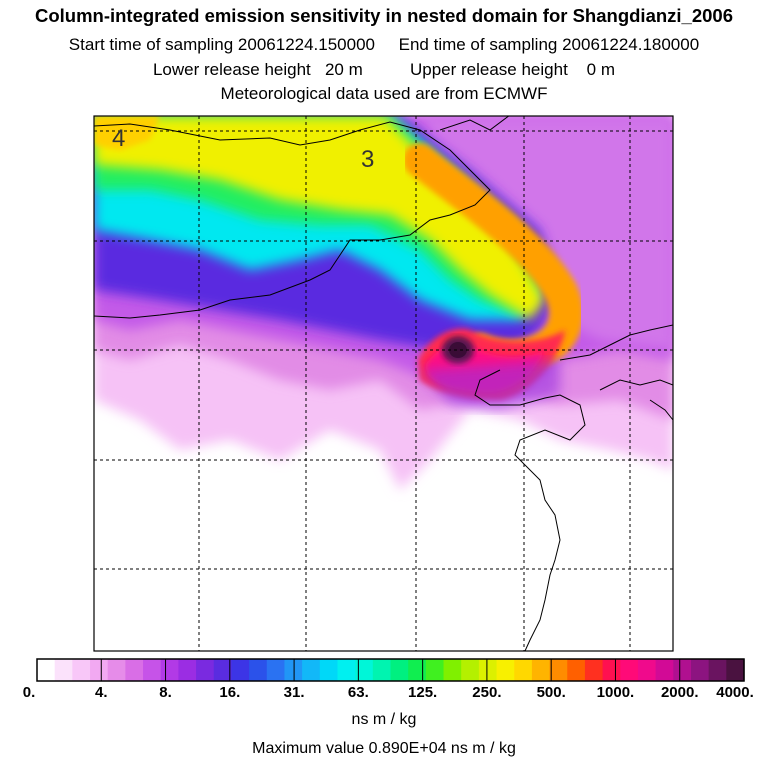  Describe the element at coordinates (294, 692) in the screenshot. I see `colorbar-tick-label: 31.` at that location.